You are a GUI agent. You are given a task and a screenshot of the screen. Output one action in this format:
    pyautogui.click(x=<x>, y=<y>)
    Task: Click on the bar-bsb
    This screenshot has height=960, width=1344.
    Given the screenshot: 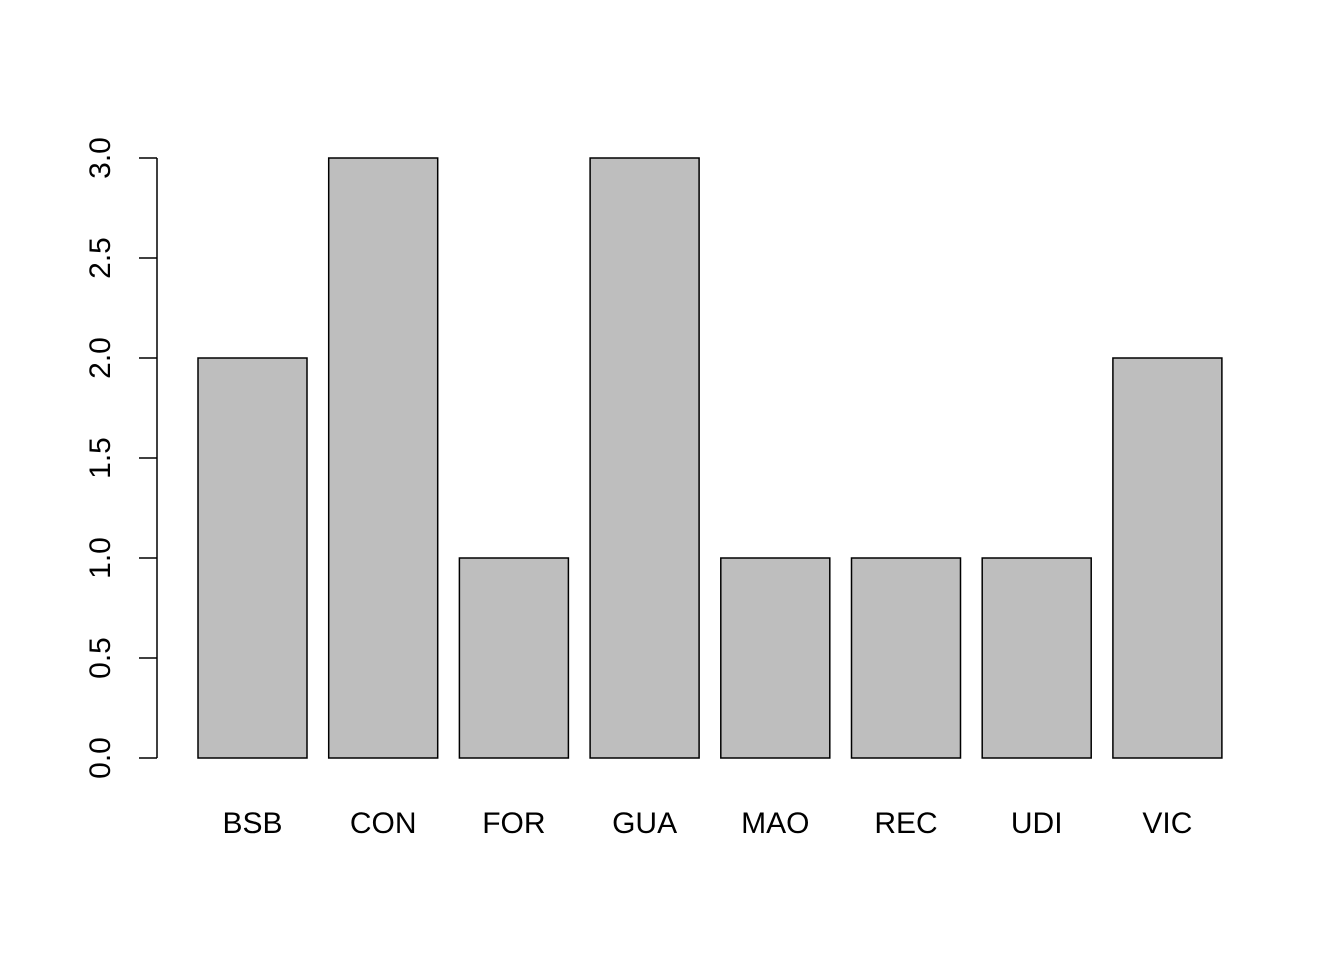 What is the action you would take?
    pyautogui.click(x=252, y=558)
    